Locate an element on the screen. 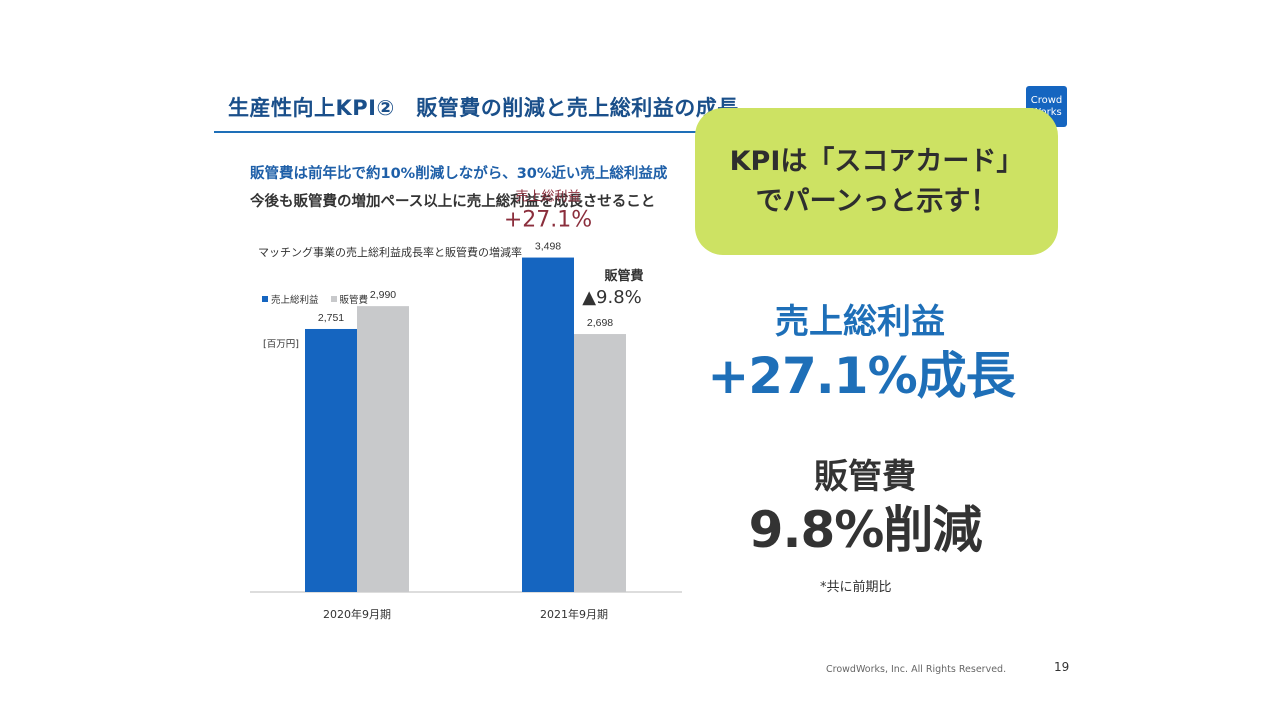  legend-label-sga: 販管費 is located at coordinates (354, 300).